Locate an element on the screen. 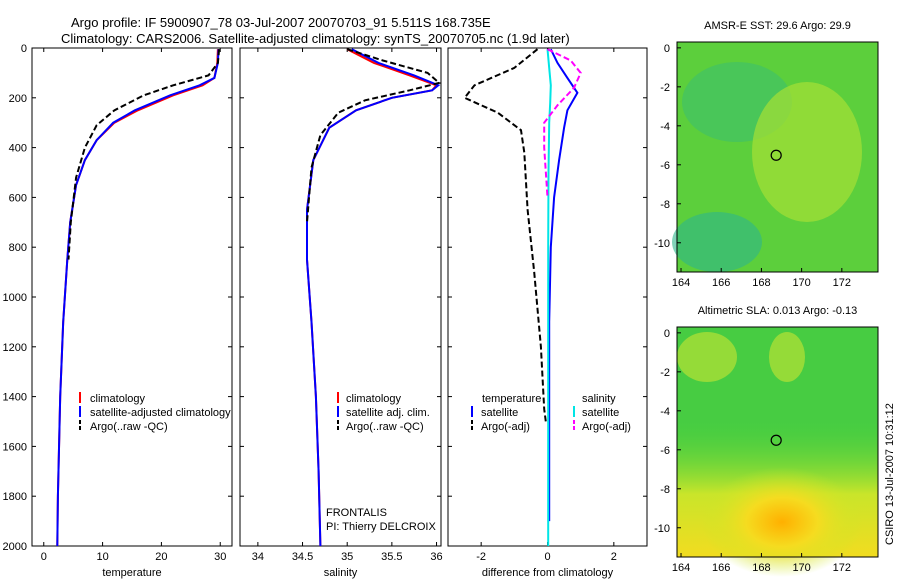  x-tick-label: 30 is located at coordinates (220, 557).